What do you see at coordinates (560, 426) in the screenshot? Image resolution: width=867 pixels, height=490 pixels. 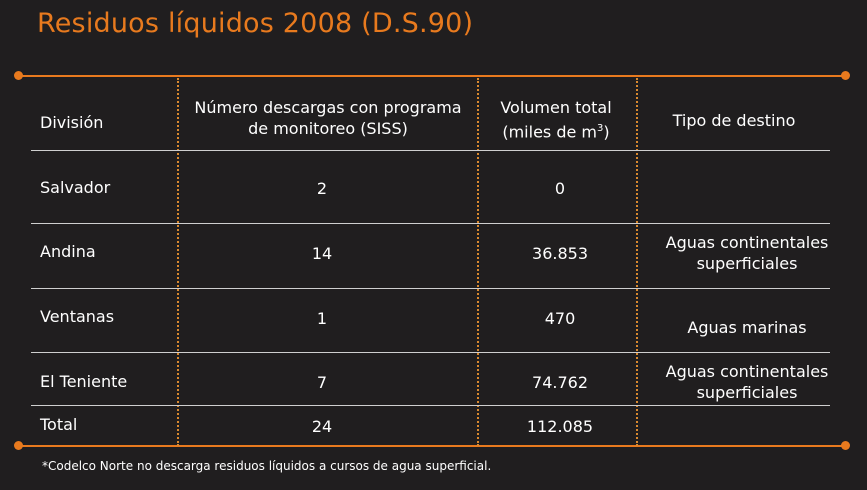 I see `total-volumen: 112.085` at bounding box center [560, 426].